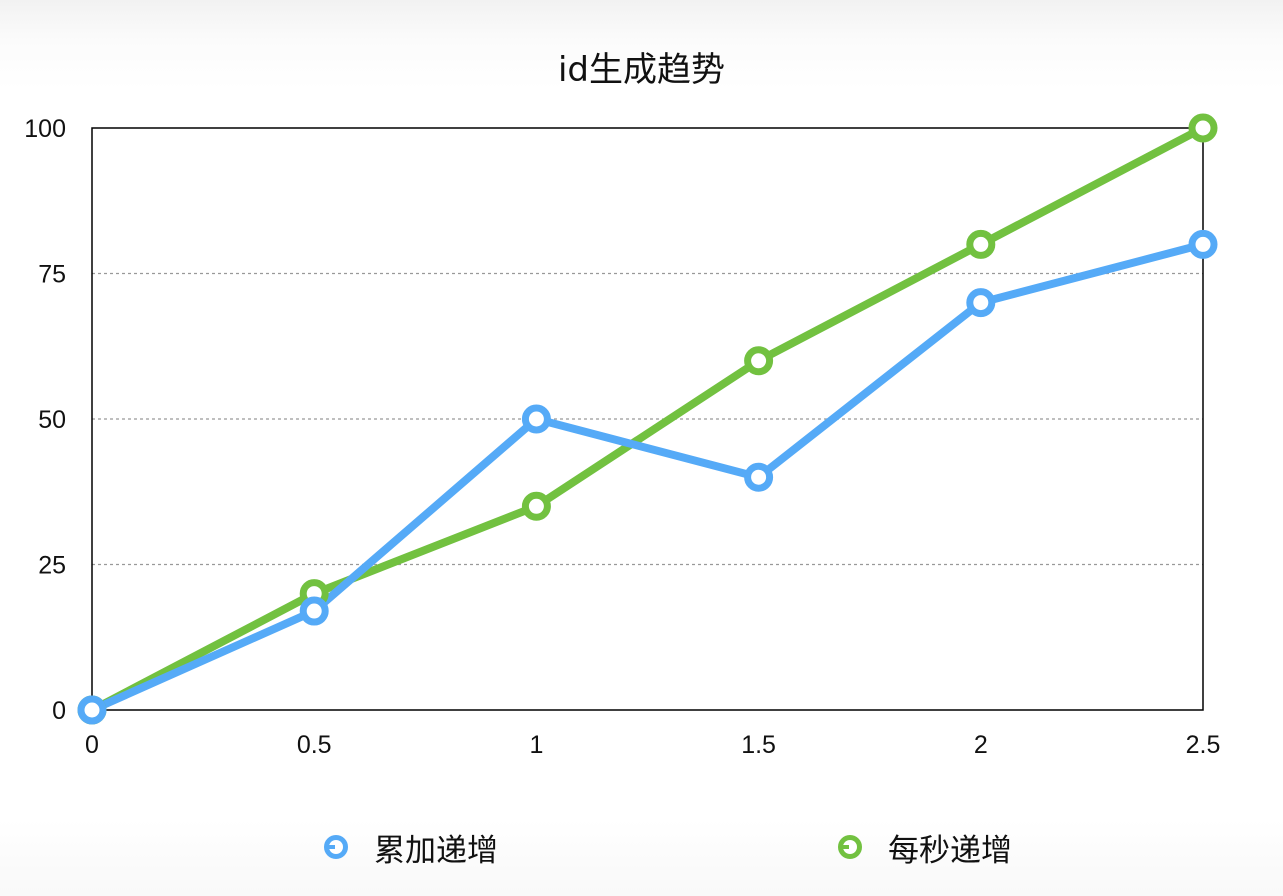  What do you see at coordinates (950, 850) in the screenshot?
I see `legend-label: 每秒递增` at bounding box center [950, 850].